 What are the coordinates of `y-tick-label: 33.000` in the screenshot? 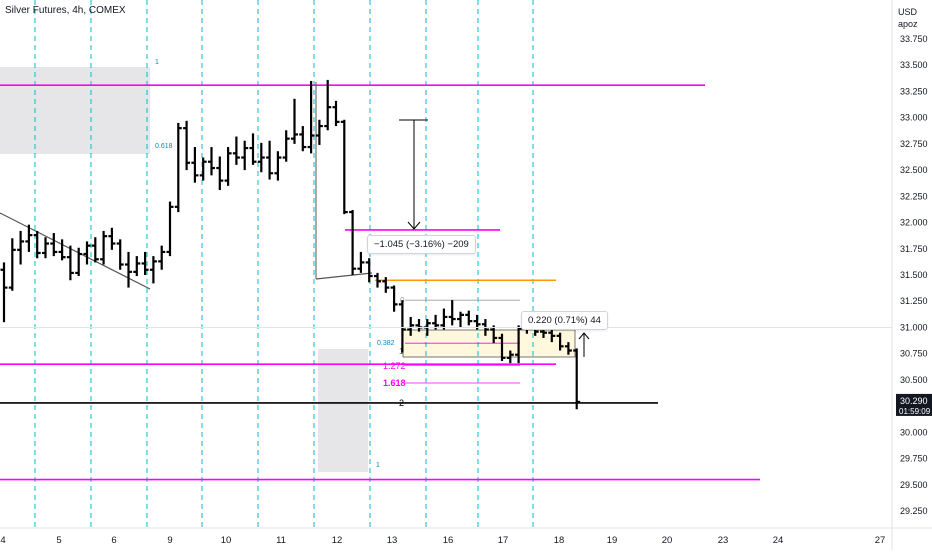 It's located at (914, 118).